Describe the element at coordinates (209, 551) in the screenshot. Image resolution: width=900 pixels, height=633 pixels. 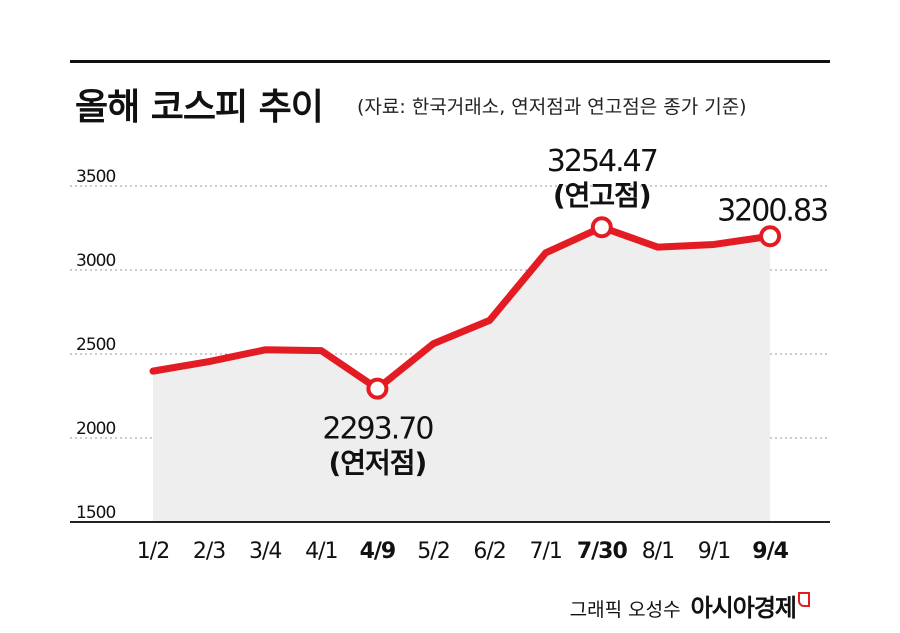
I see `x-tick-label: 2/3` at that location.